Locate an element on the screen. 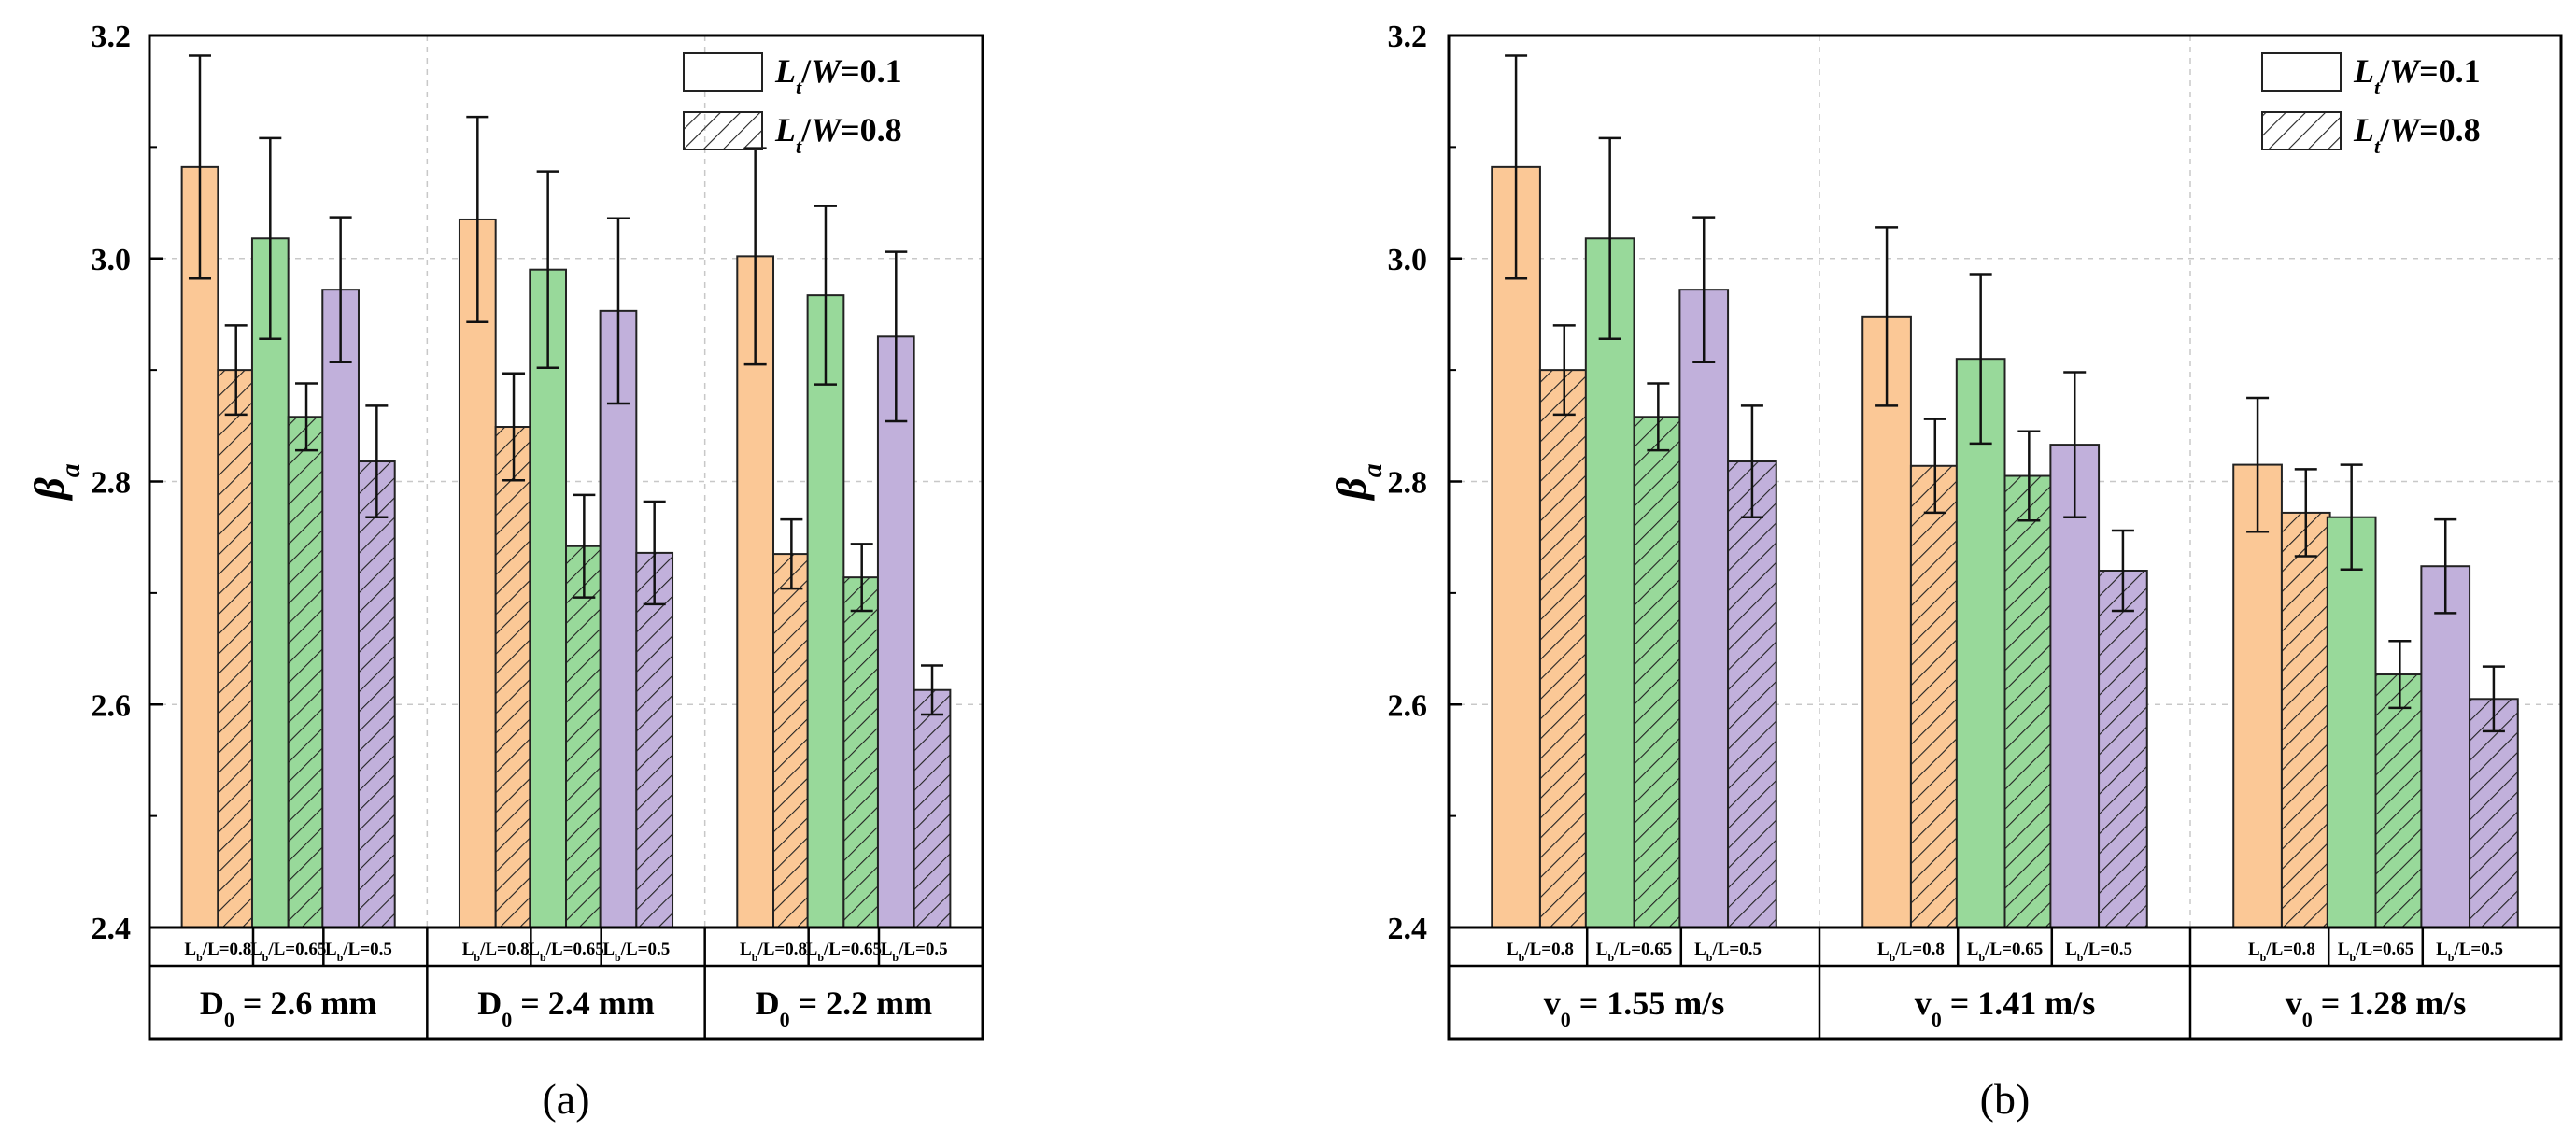  panel-label: (b) is located at coordinates (2005, 1099).